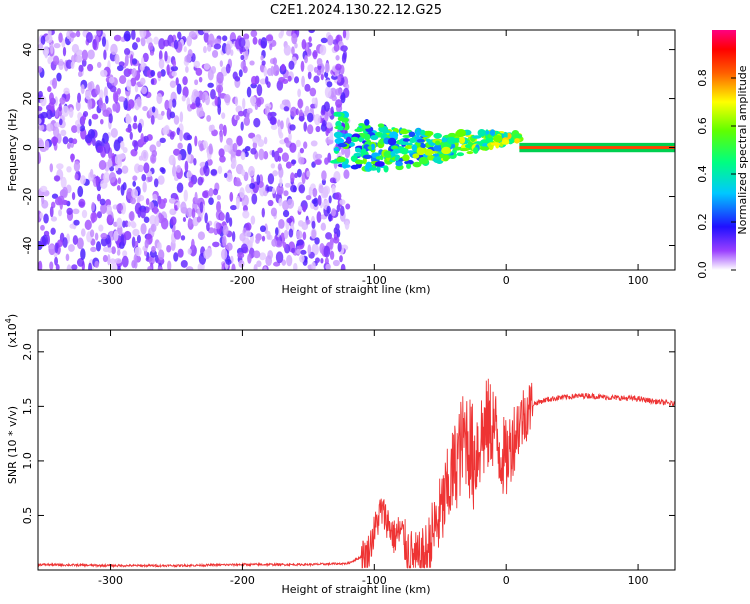  I want to click on spectrogram-x-label: Height of straight line (km), so click(355, 289).